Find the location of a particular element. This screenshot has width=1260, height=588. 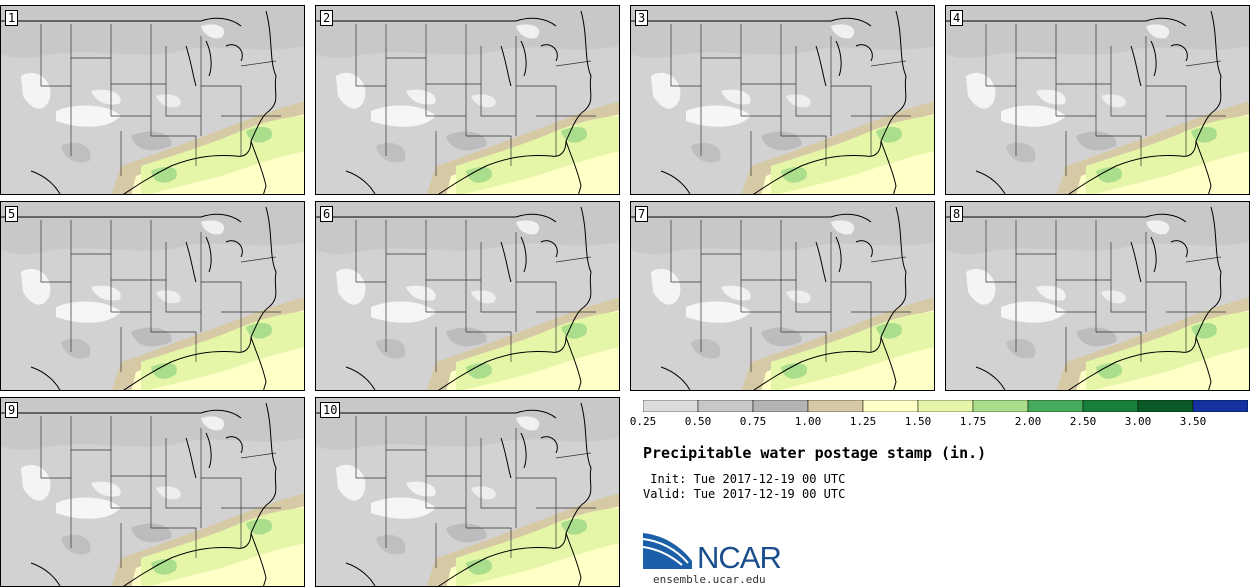

valid-time: Valid: Tue 2017-12-19 00 UTC is located at coordinates (744, 494).